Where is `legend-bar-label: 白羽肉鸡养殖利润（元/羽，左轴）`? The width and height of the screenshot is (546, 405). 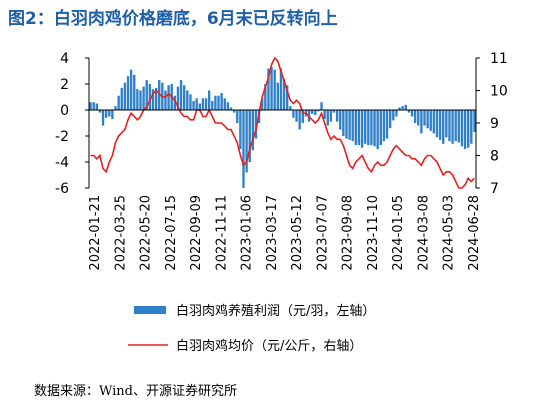
legend-bar-label: 白羽肉鸡养殖利润（元/羽，左轴） is located at coordinates (275, 311).